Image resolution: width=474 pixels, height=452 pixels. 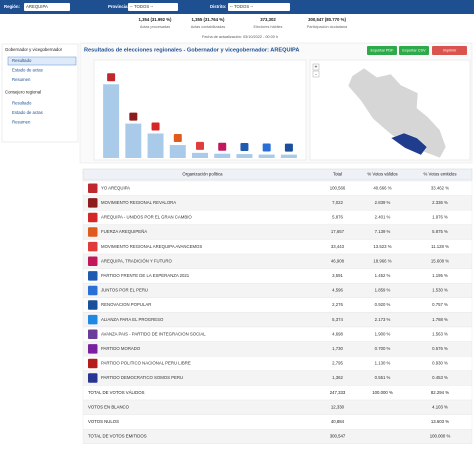 What do you see at coordinates (383, 319) in the screenshot?
I see `cell-value: 2.173 %` at bounding box center [383, 319].